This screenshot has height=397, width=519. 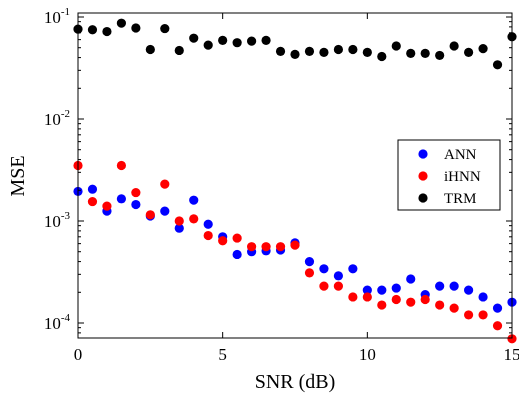 I want to click on x-tick-label: 0, so click(x=78, y=354).